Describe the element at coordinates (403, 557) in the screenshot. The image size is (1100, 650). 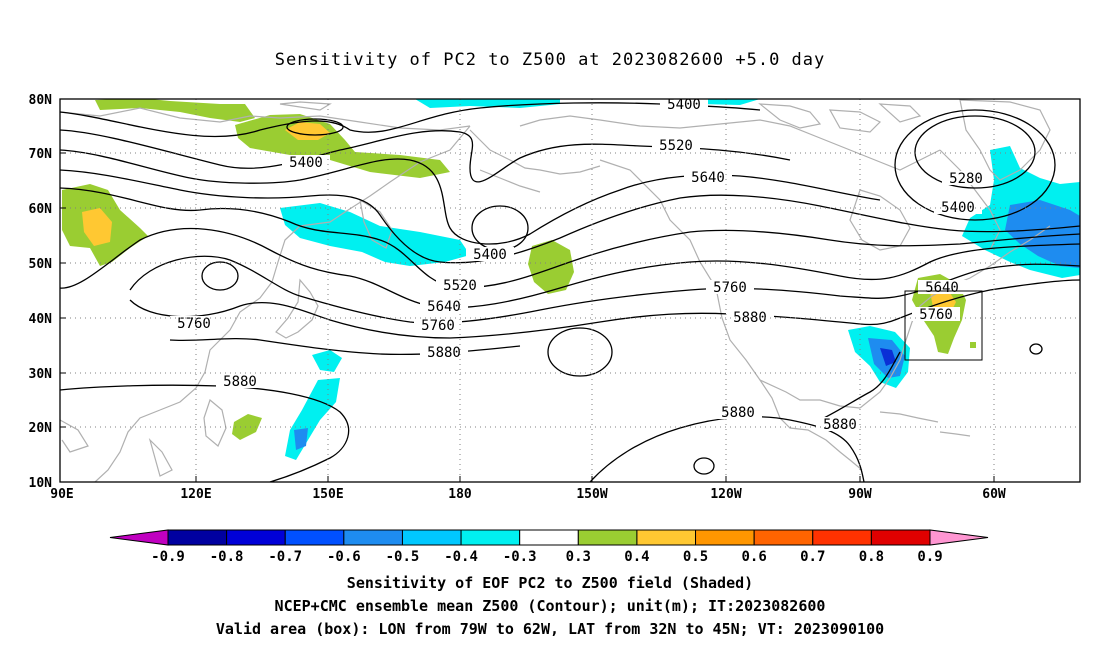
I see `colorbar-tick-label: -0.5` at that location.